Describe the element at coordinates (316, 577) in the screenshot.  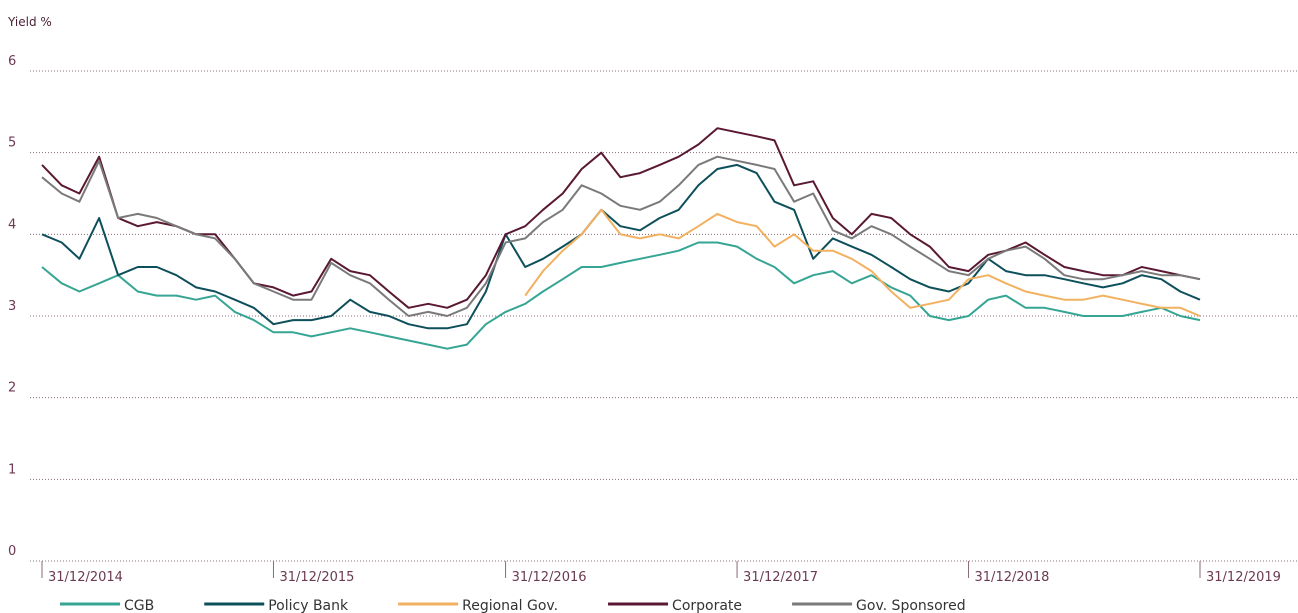
I see `x-tick-label: 31/12/2015` at that location.